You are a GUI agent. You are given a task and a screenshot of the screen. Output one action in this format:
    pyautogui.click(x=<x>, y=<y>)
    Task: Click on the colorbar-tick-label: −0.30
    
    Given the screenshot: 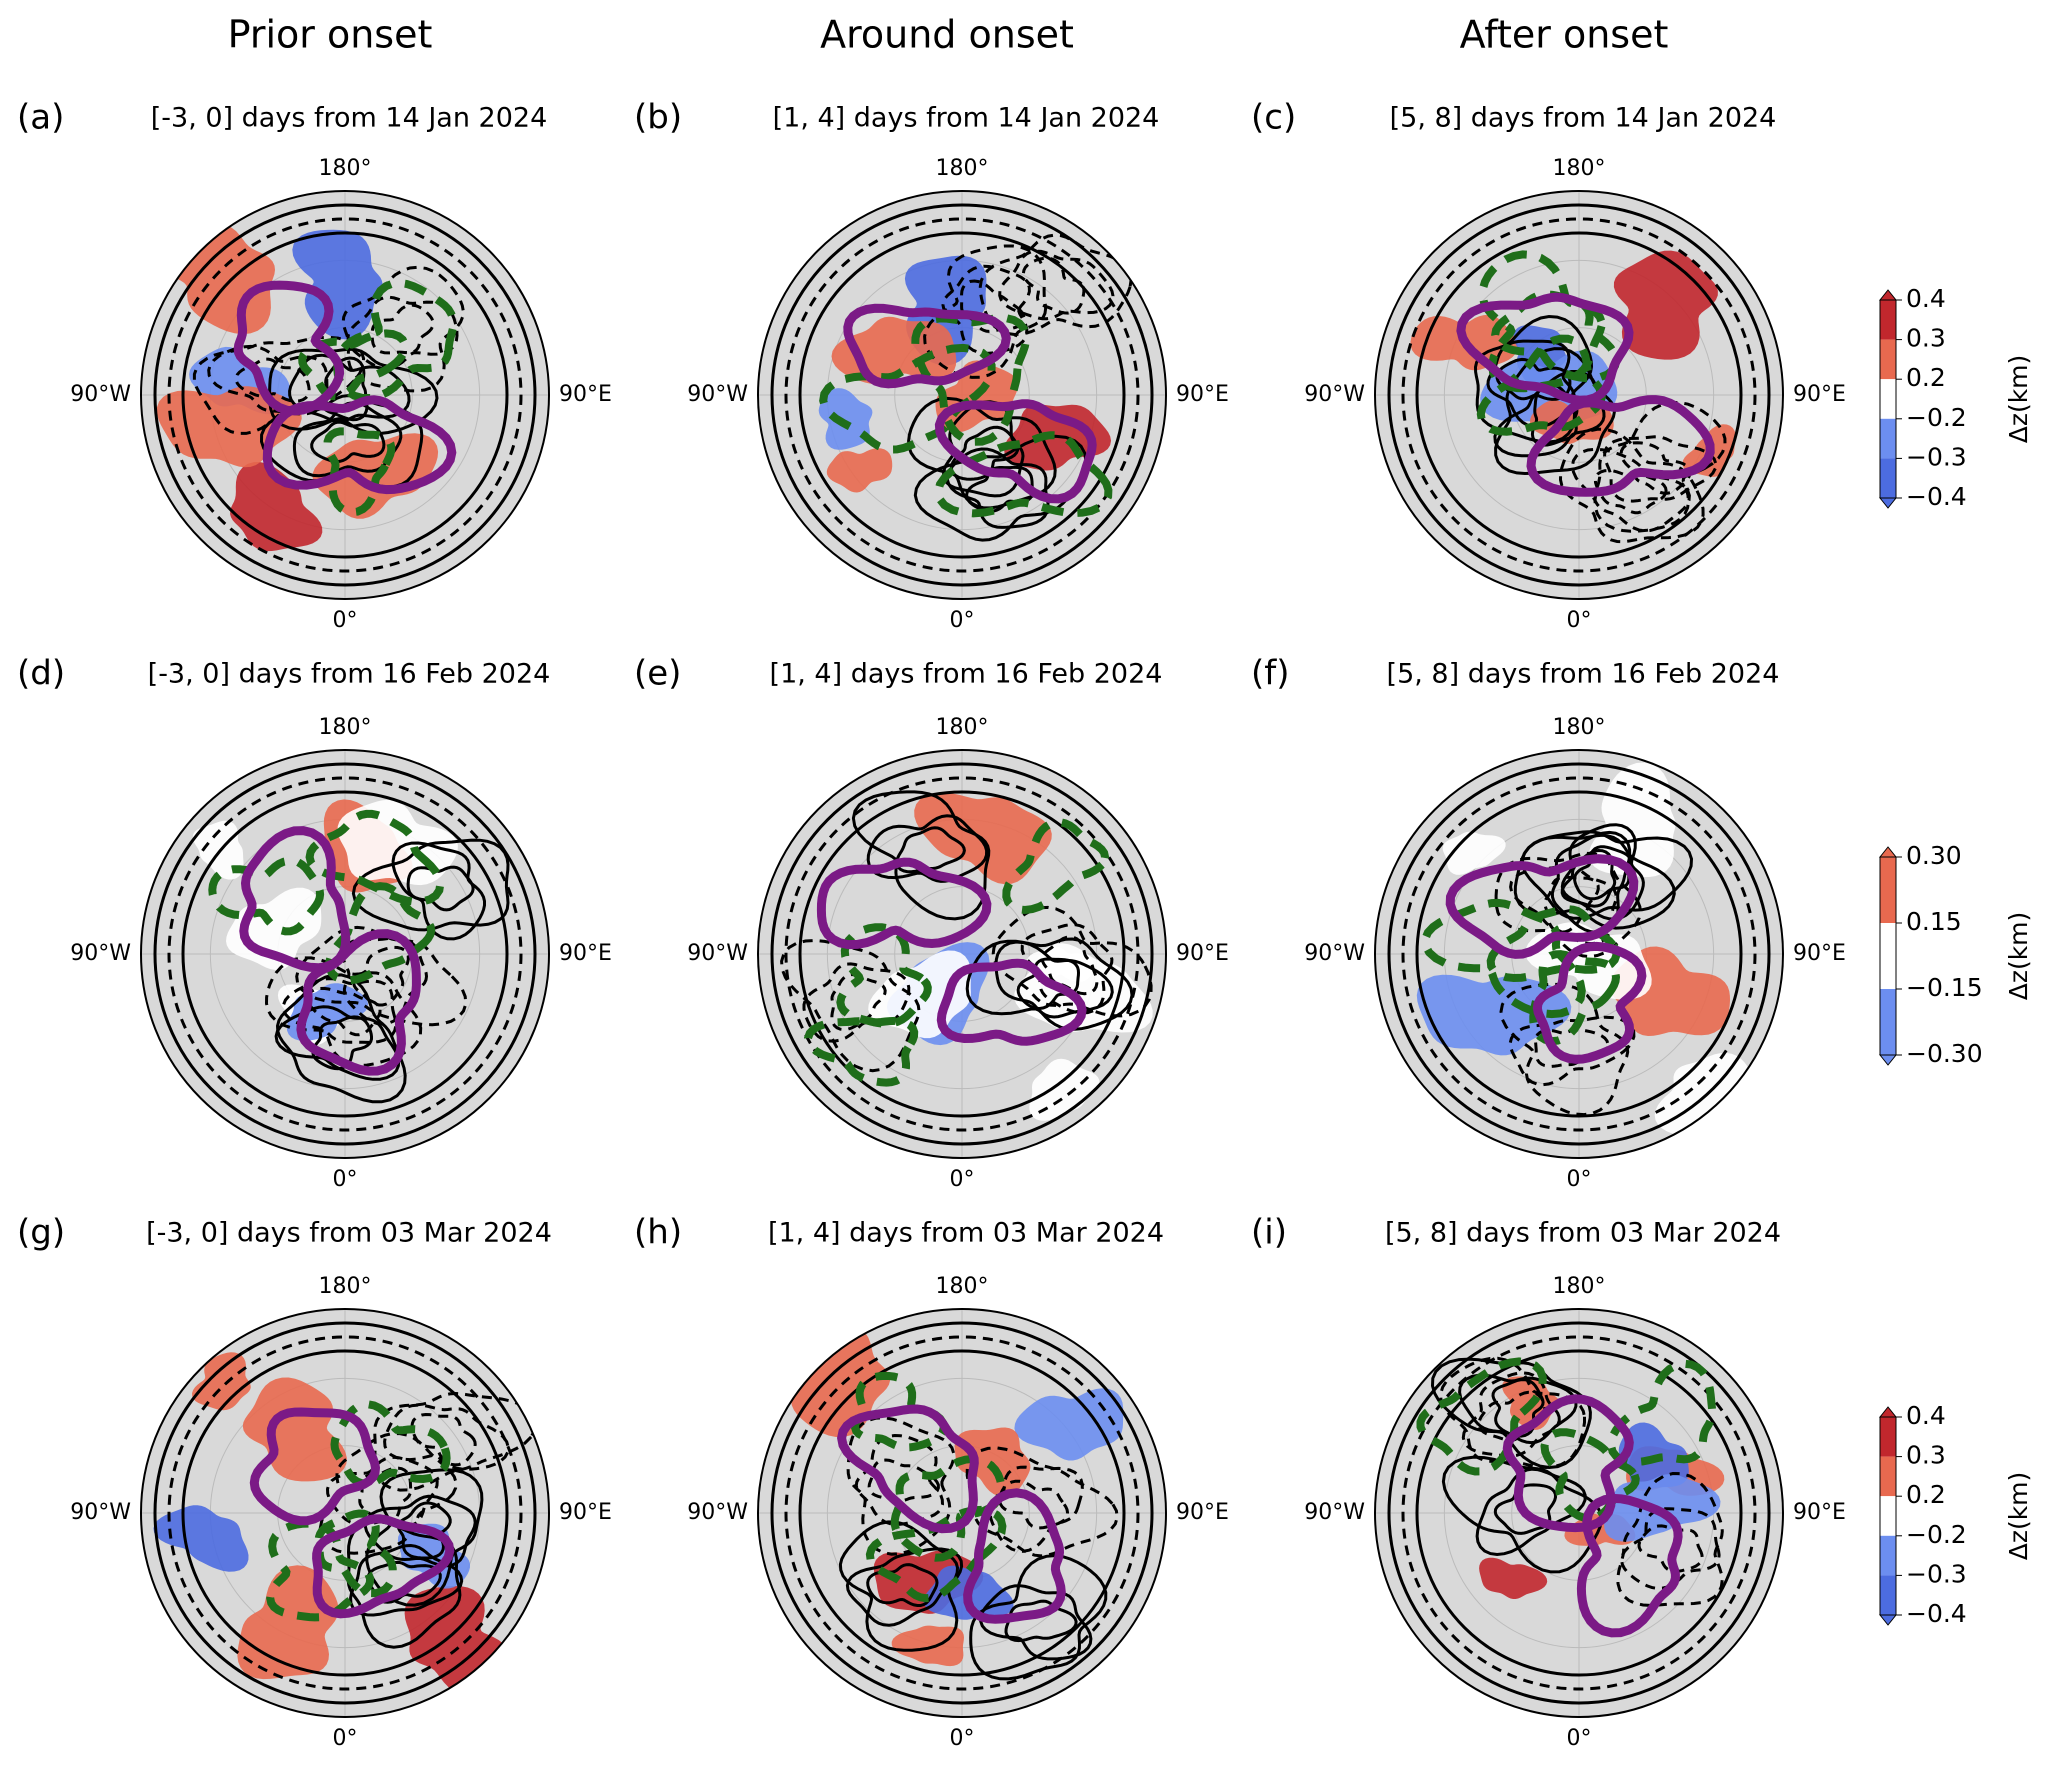 What is the action you would take?
    pyautogui.click(x=1944, y=1053)
    